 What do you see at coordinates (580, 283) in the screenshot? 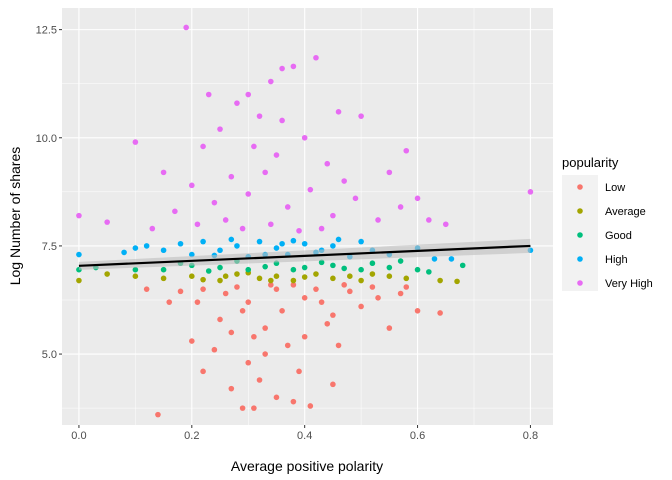
I see `legend-key-very-high` at bounding box center [580, 283].